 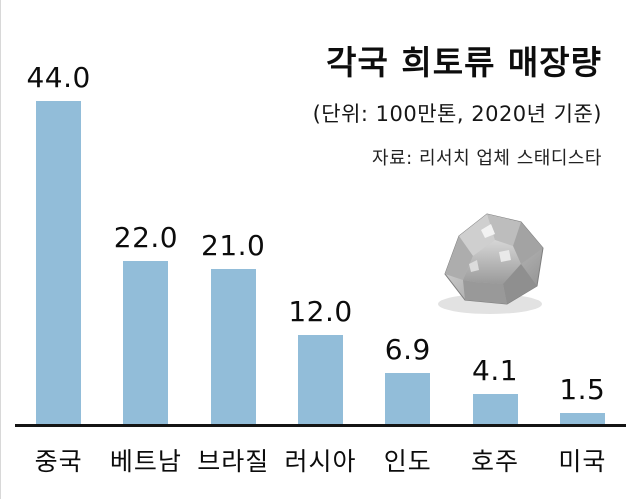 I want to click on bar-column: 22.0, so click(x=145, y=242).